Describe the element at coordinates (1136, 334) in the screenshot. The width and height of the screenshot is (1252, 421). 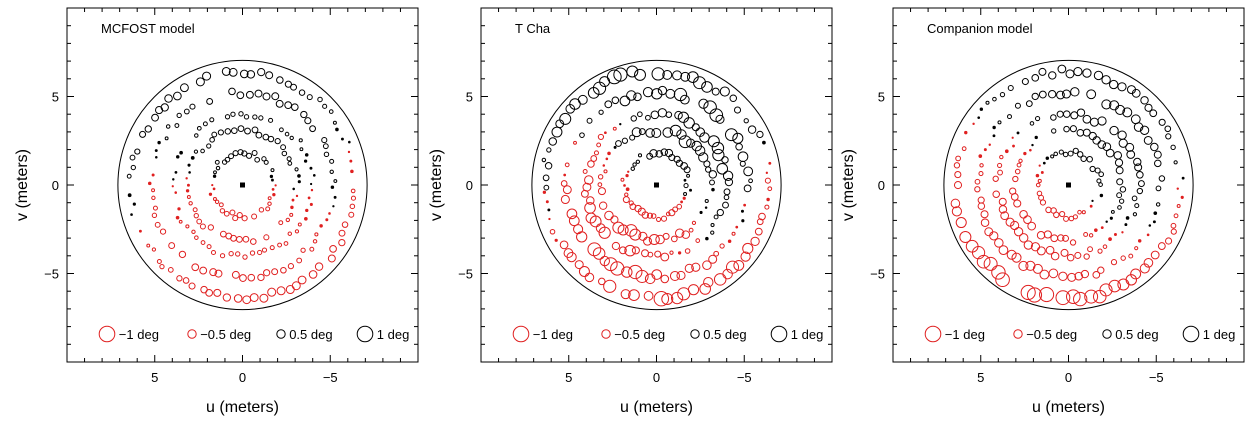
I see `legend-label: 0.5 deg` at that location.